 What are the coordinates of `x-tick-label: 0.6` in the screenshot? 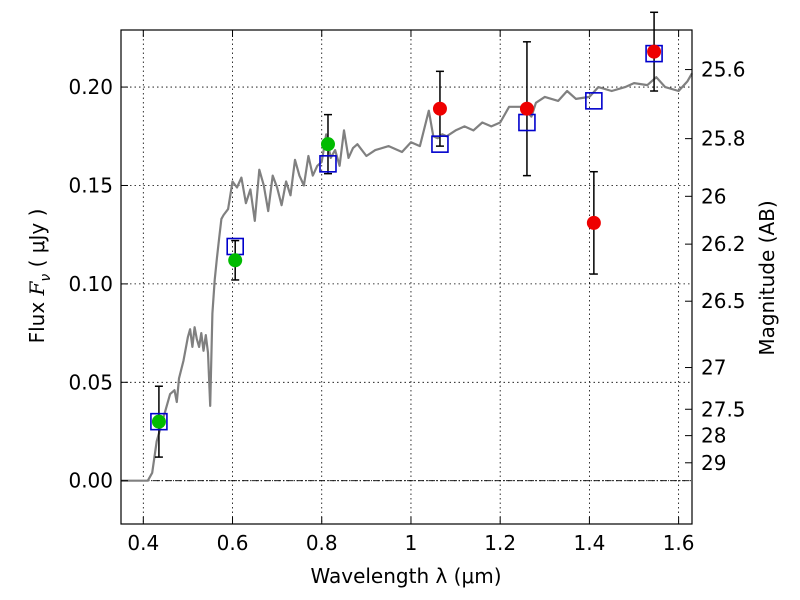 It's located at (233, 543).